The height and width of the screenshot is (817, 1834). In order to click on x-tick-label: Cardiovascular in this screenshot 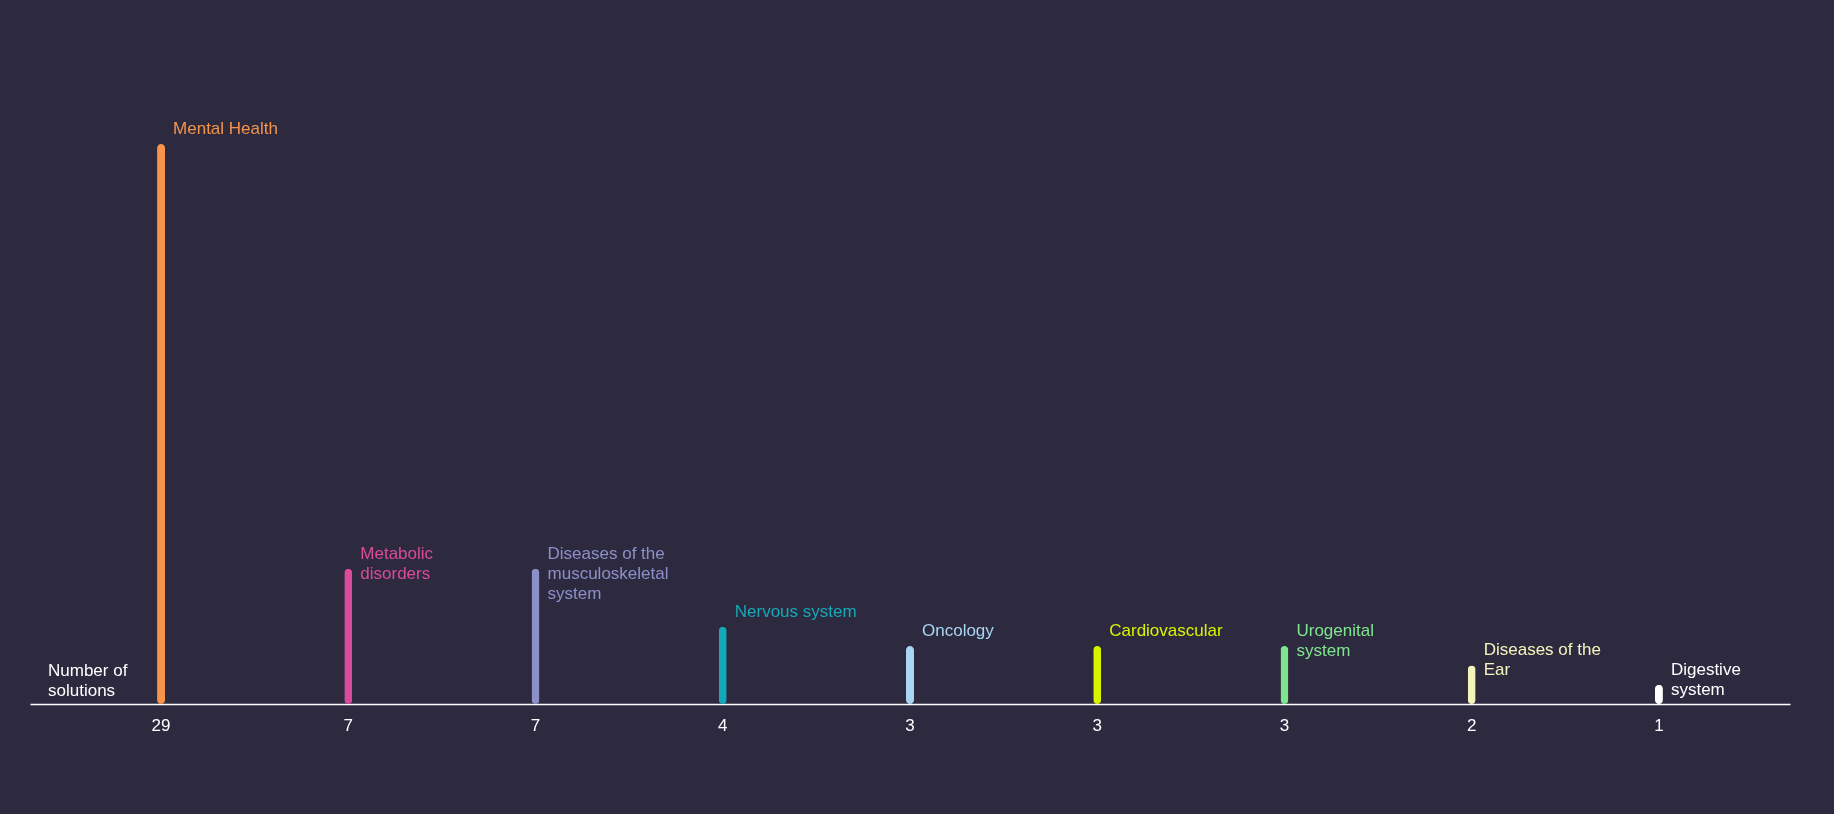, I will do `click(1166, 631)`.